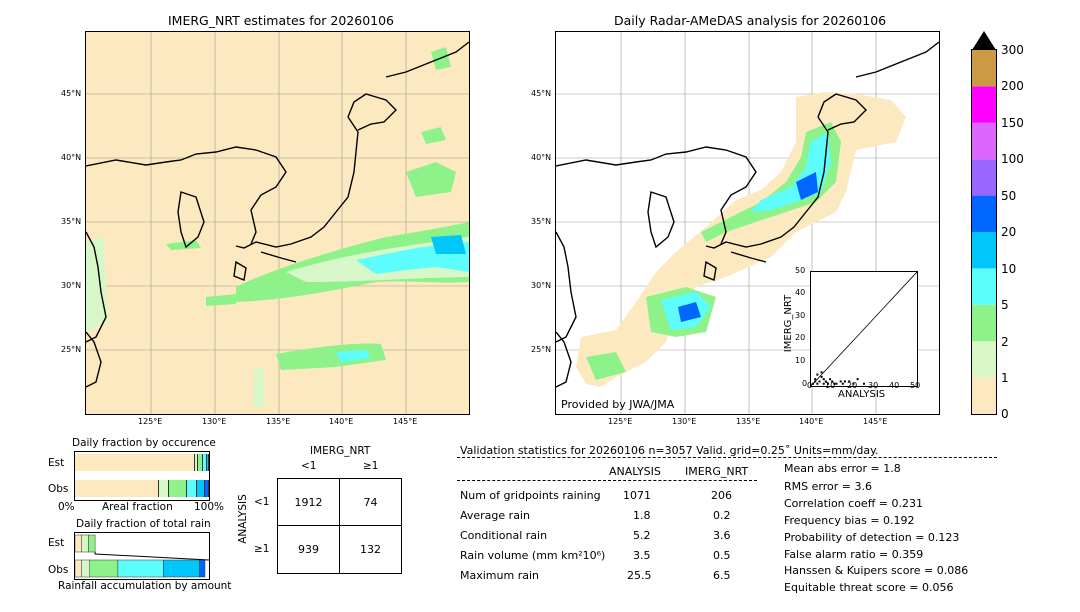  I want to click on left-lon-tick: 135°E, so click(278, 421).